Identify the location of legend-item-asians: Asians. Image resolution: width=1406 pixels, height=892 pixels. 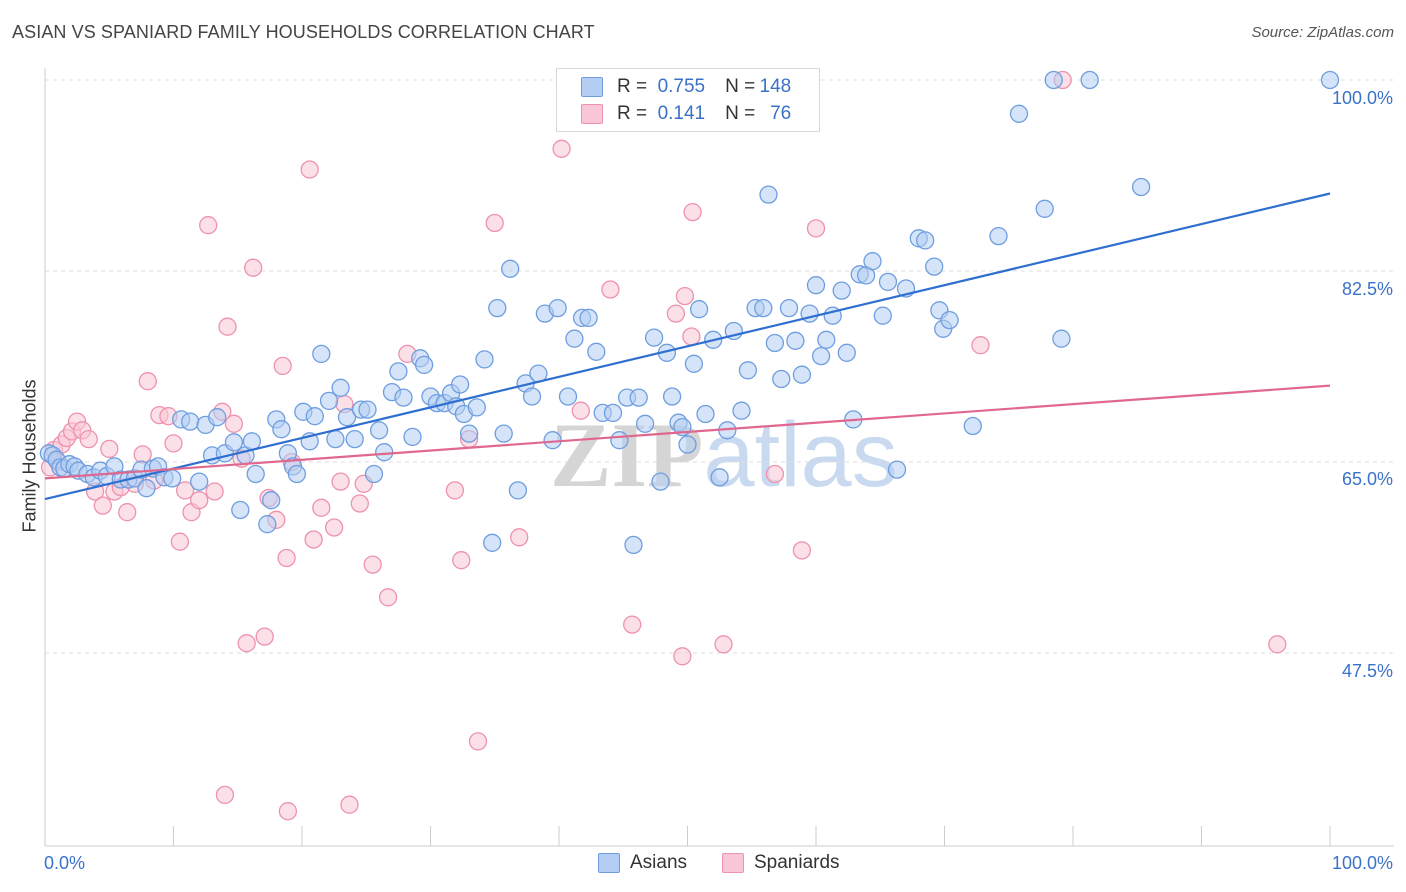
(642, 863).